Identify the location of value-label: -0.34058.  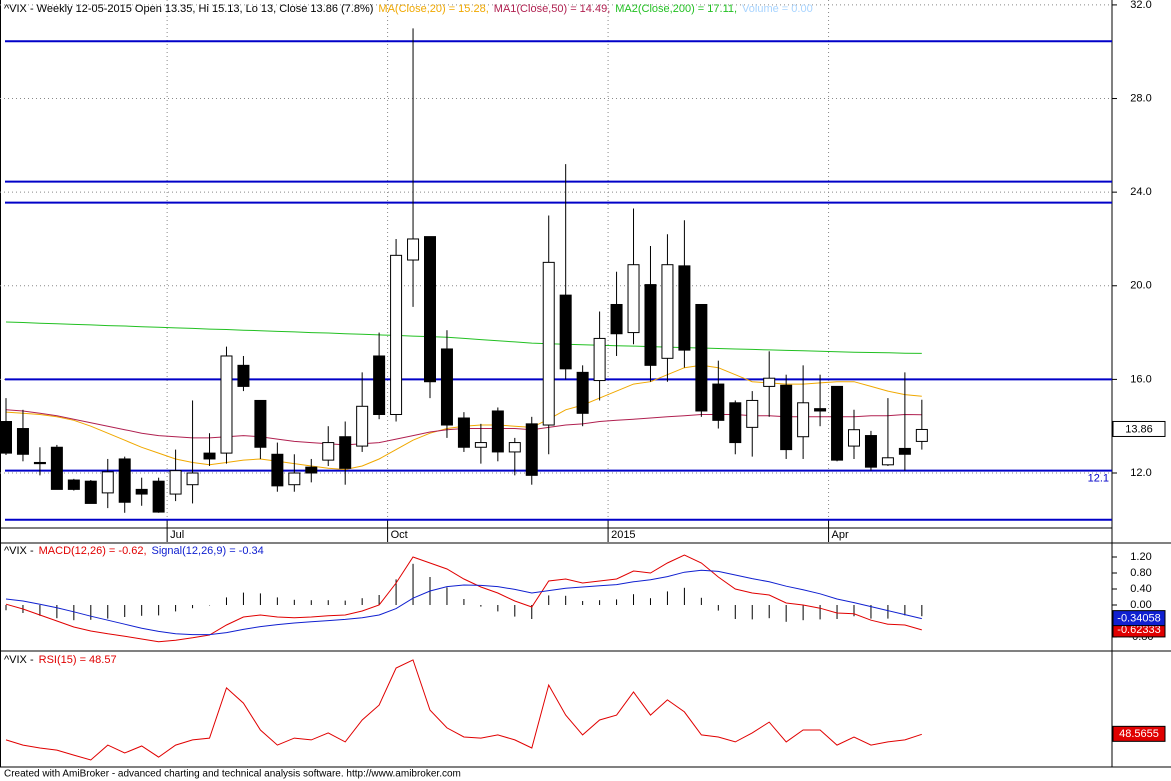
(1138, 619).